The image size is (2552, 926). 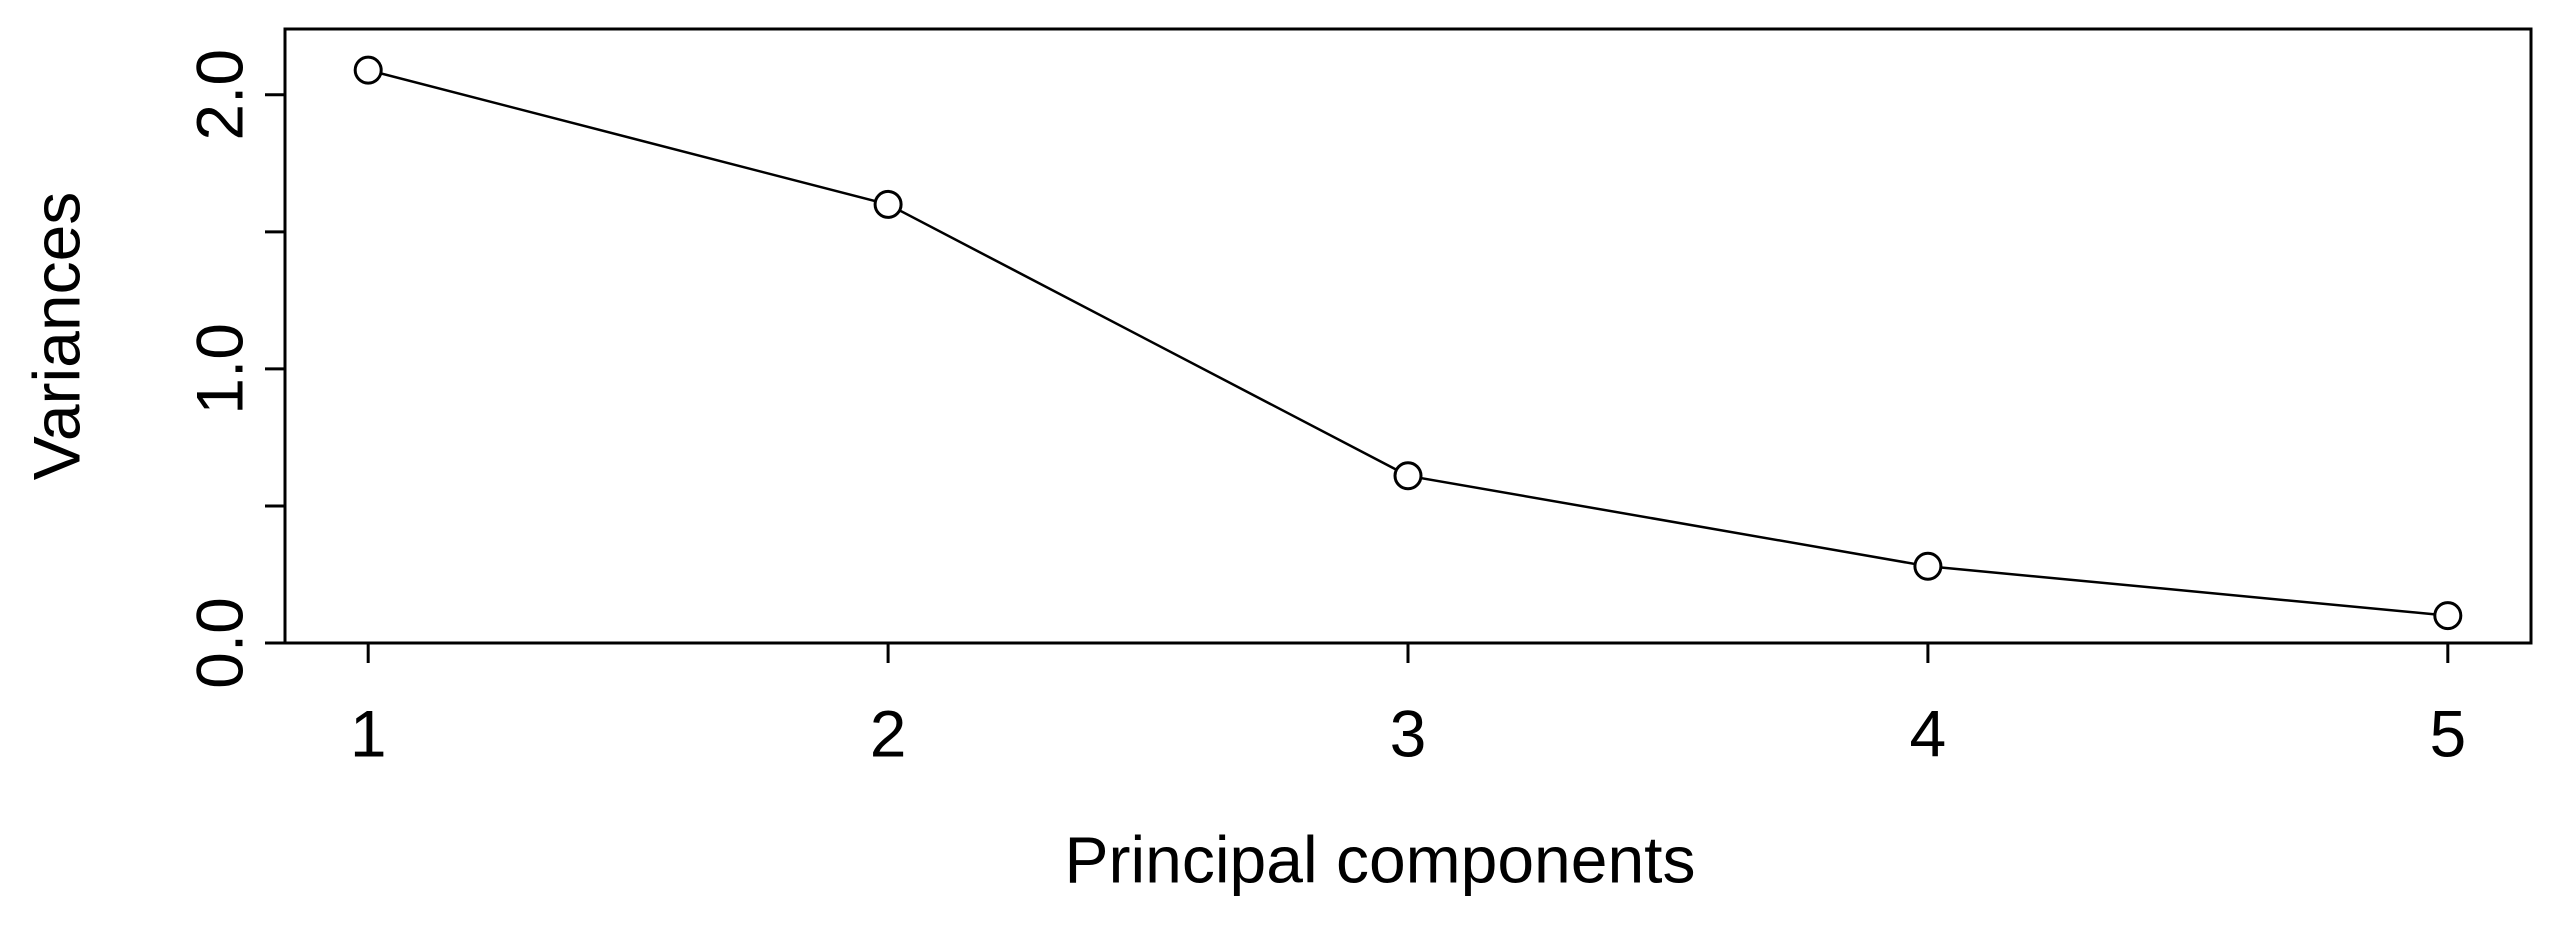 What do you see at coordinates (1408, 733) in the screenshot?
I see `x-tick-label: 3` at bounding box center [1408, 733].